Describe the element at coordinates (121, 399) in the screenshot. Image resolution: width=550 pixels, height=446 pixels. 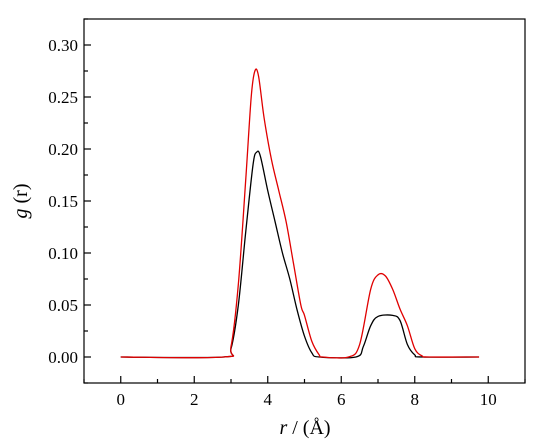
I see `x-tick-label: 0` at that location.